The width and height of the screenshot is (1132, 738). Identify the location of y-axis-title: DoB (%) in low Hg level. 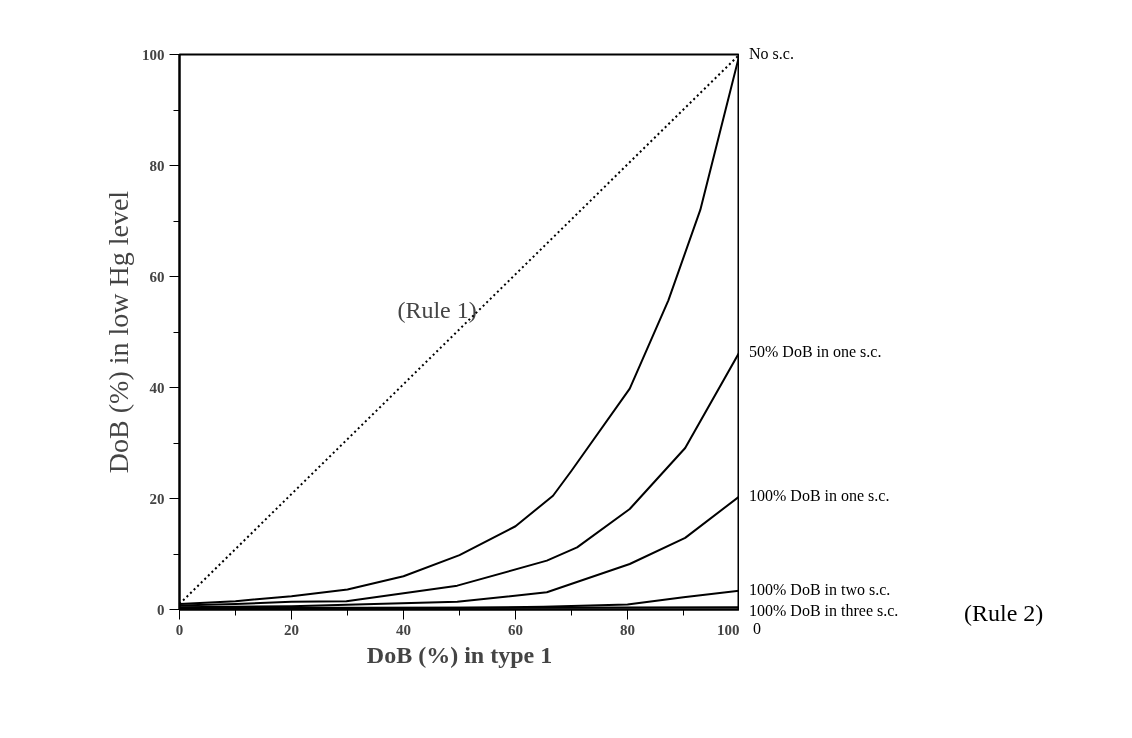
(118, 332).